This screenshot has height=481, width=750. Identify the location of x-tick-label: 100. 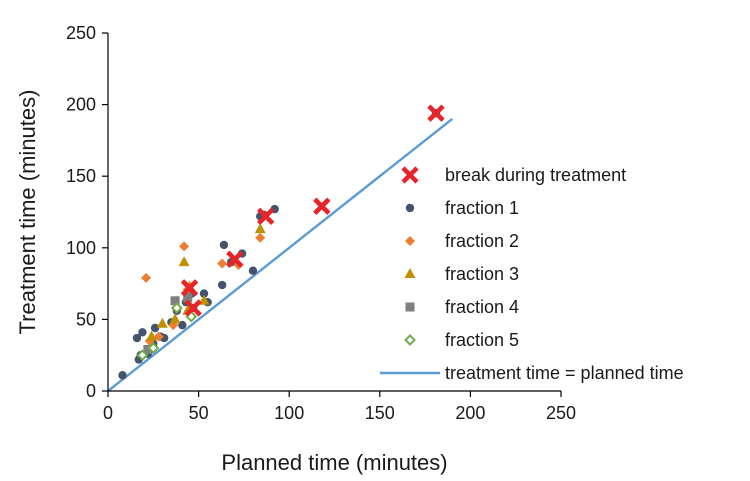
(289, 413).